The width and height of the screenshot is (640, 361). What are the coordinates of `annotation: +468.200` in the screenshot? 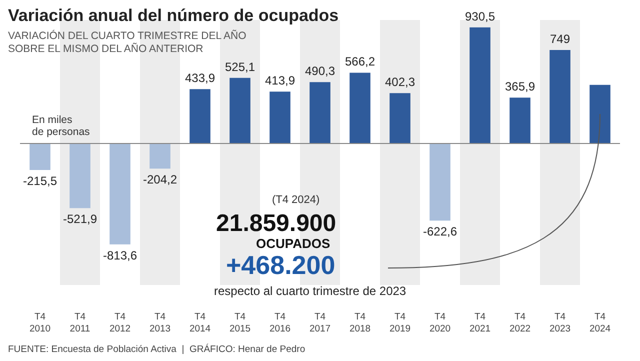 It's located at (281, 265).